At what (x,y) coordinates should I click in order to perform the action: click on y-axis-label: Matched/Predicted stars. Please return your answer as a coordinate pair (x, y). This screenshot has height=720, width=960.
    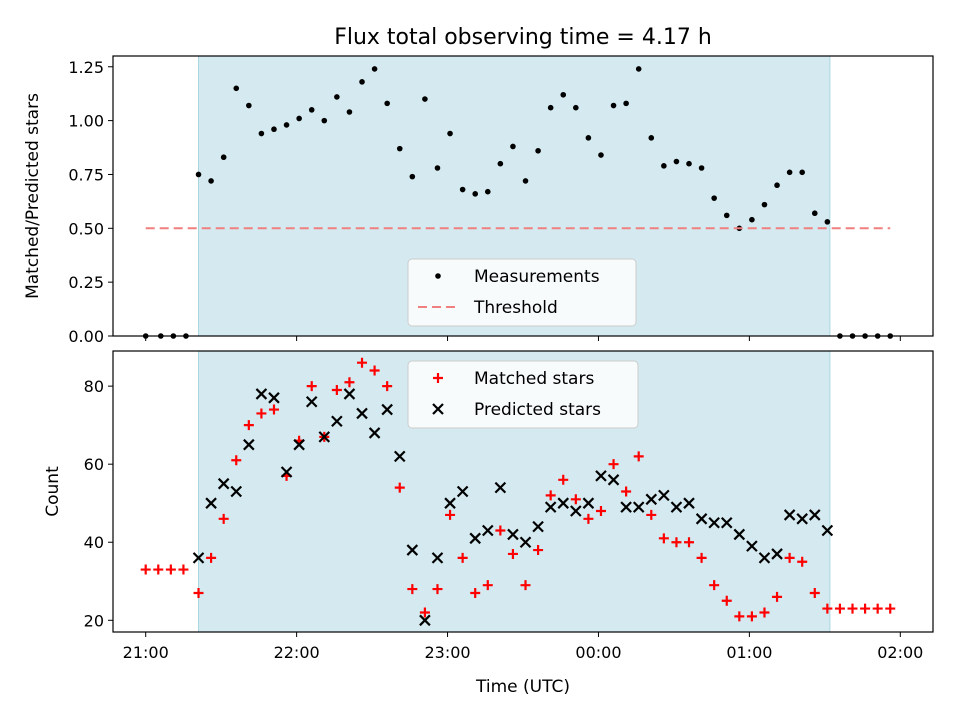
    Looking at the image, I should click on (33, 196).